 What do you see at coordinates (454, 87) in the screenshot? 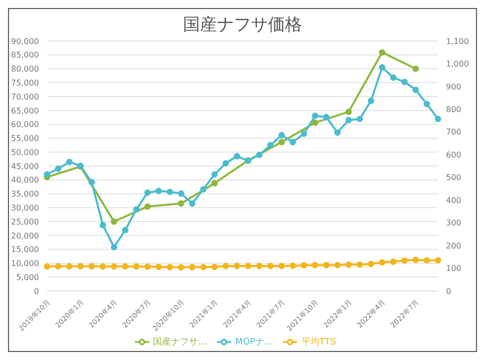
I see `y2-tick-label: 900` at bounding box center [454, 87].